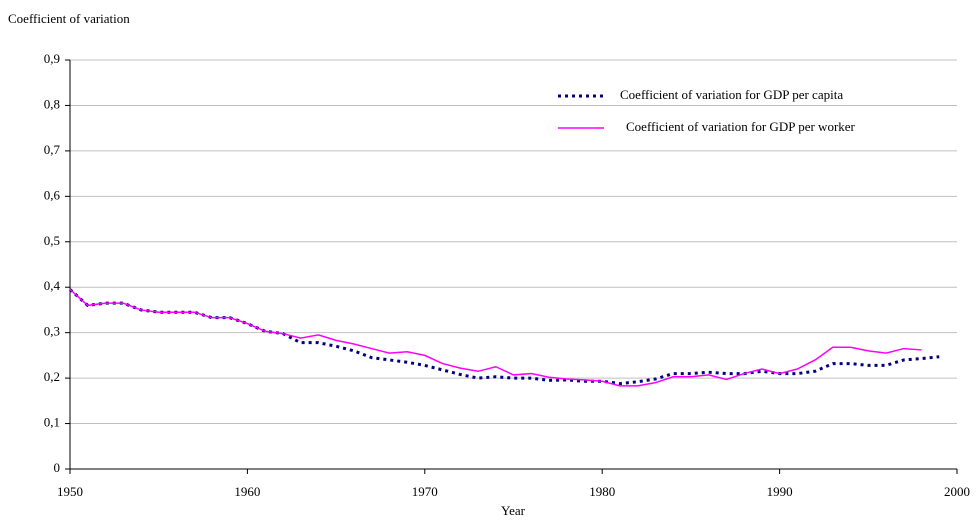 The image size is (976, 525). Describe the element at coordinates (52, 240) in the screenshot. I see `y-tick-label: 0,5` at that location.